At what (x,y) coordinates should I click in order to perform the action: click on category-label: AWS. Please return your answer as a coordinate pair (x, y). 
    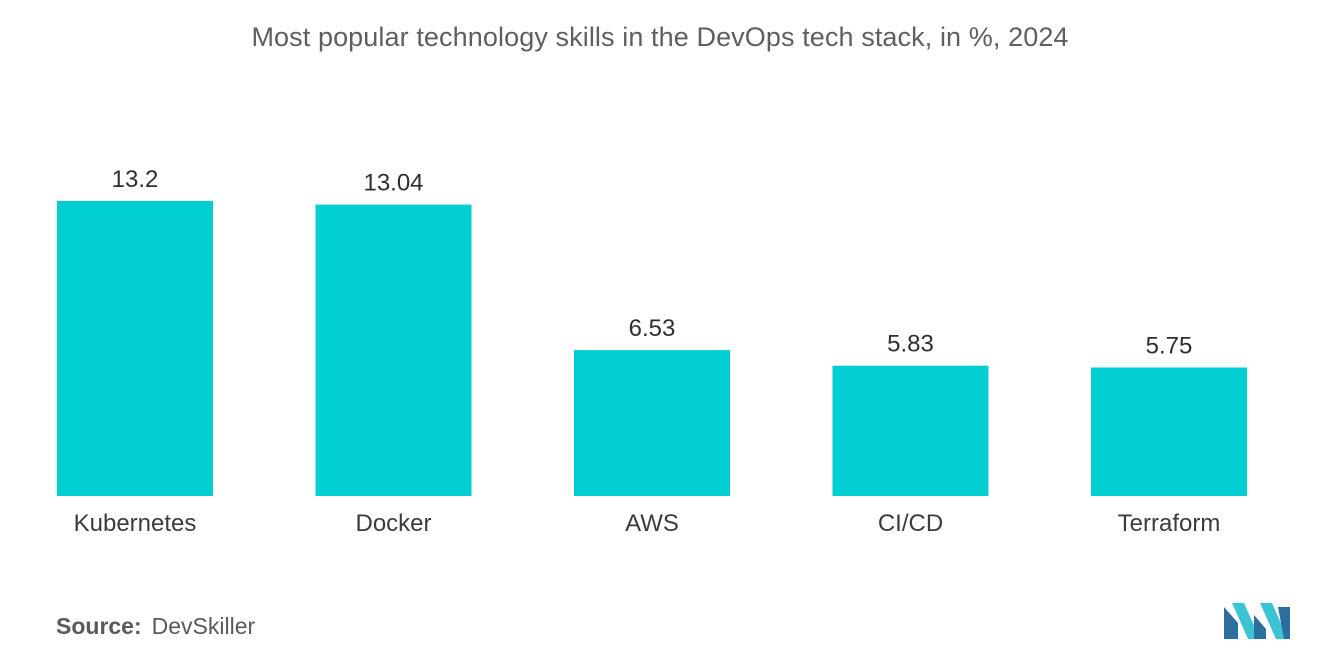
    Looking at the image, I should click on (652, 523).